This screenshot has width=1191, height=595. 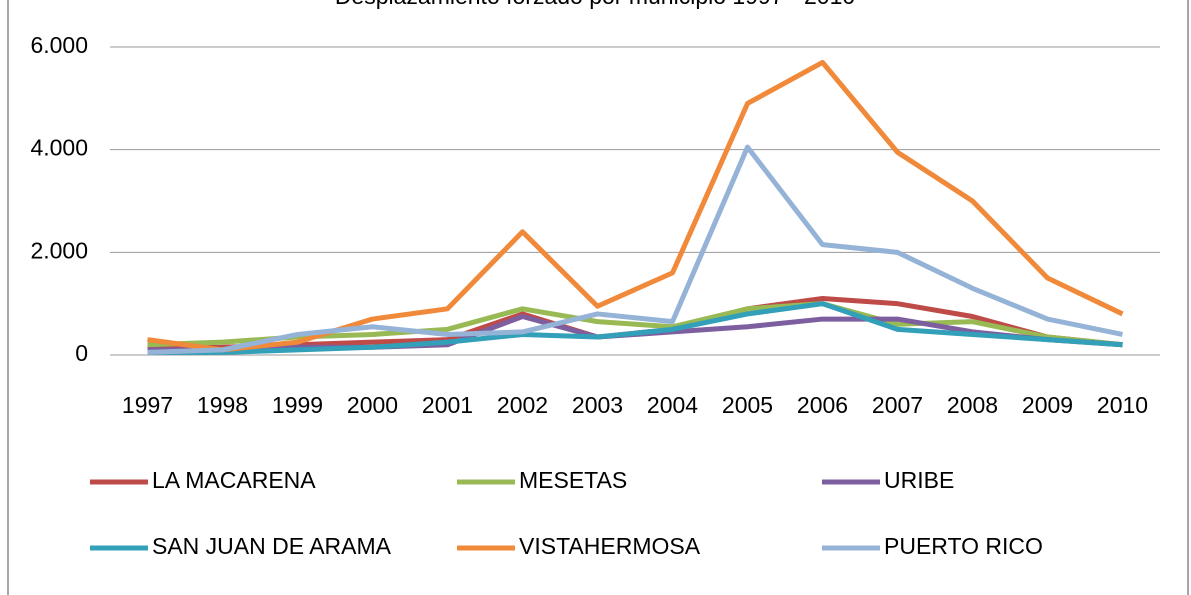 I want to click on x-tick-label: 1997, so click(x=147, y=405).